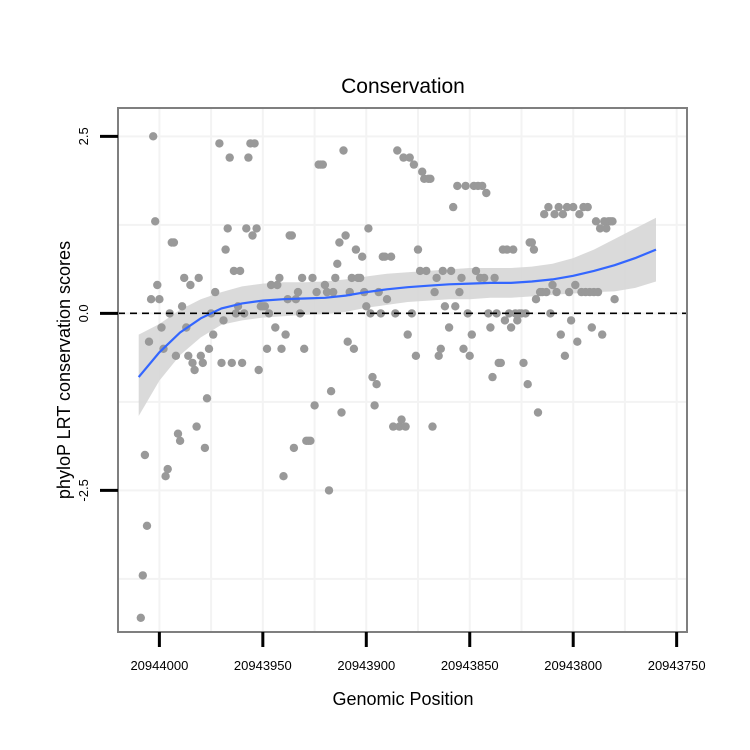 This screenshot has width=750, height=750. What do you see at coordinates (83, 136) in the screenshot?
I see `y-tick-label: 2.5` at bounding box center [83, 136].